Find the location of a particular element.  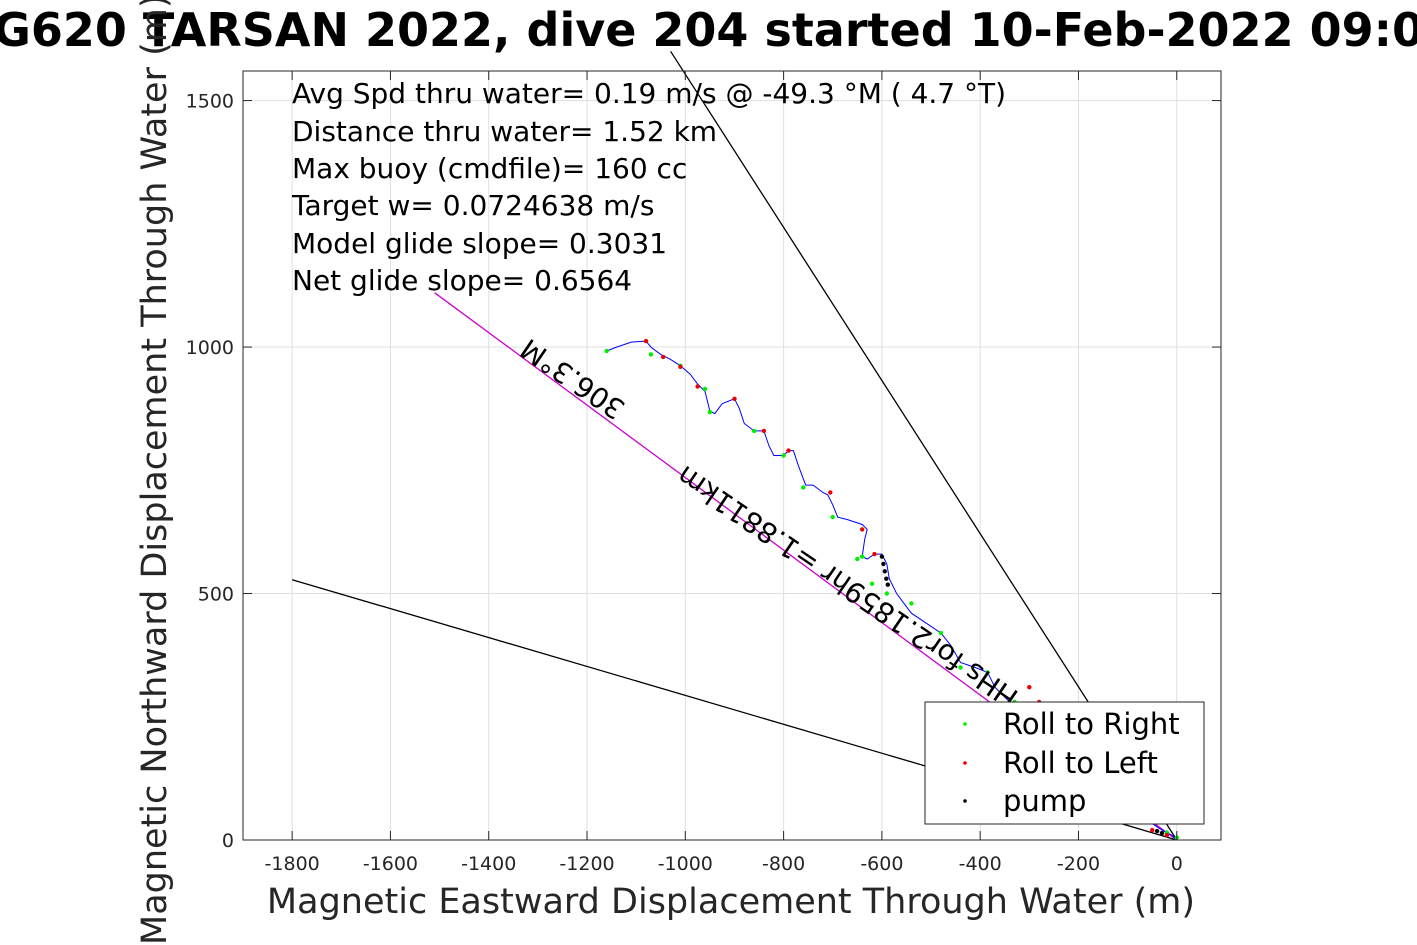

x-tick-label: -1600 is located at coordinates (390, 864).